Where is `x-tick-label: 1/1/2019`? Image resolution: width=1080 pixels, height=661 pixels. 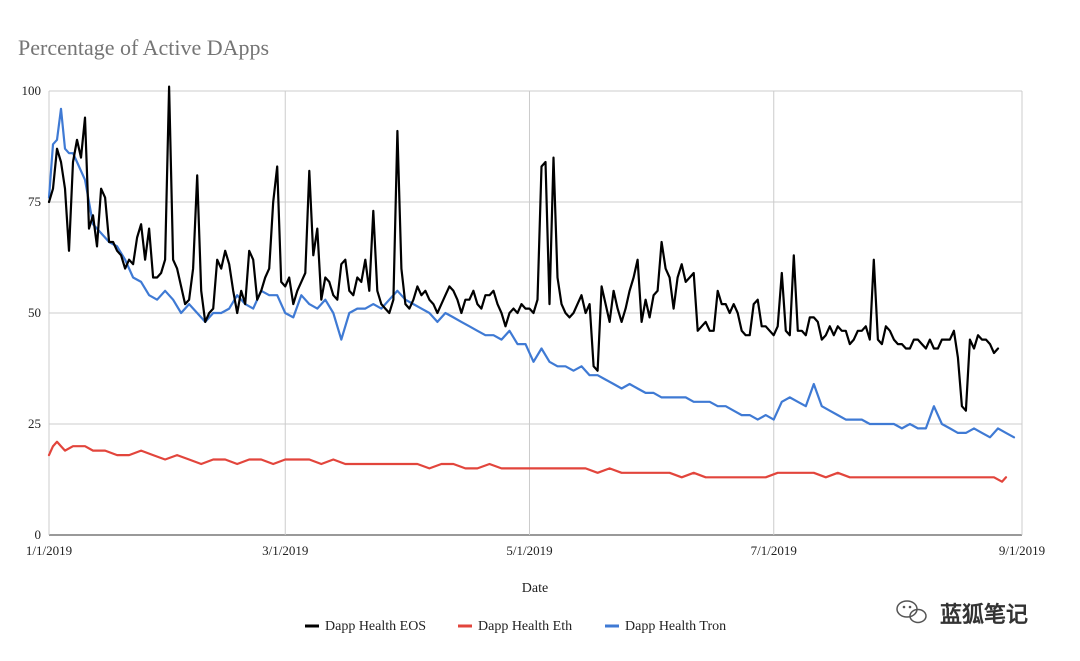
x-tick-label: 1/1/2019 is located at coordinates (49, 550).